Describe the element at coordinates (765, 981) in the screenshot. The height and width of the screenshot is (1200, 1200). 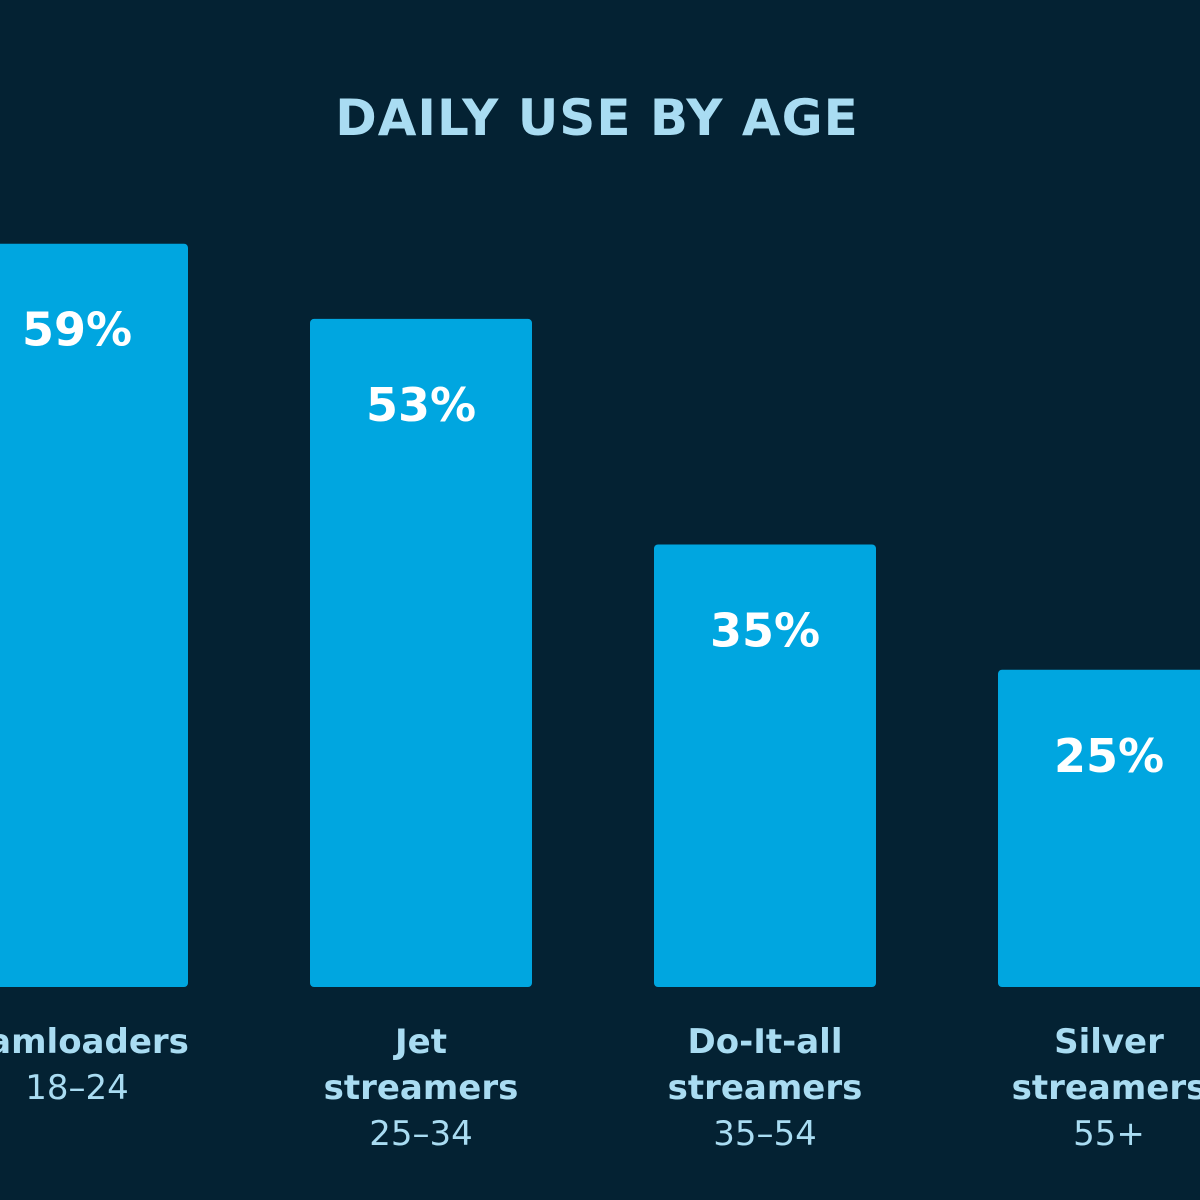
I see `bar-3-base` at that location.